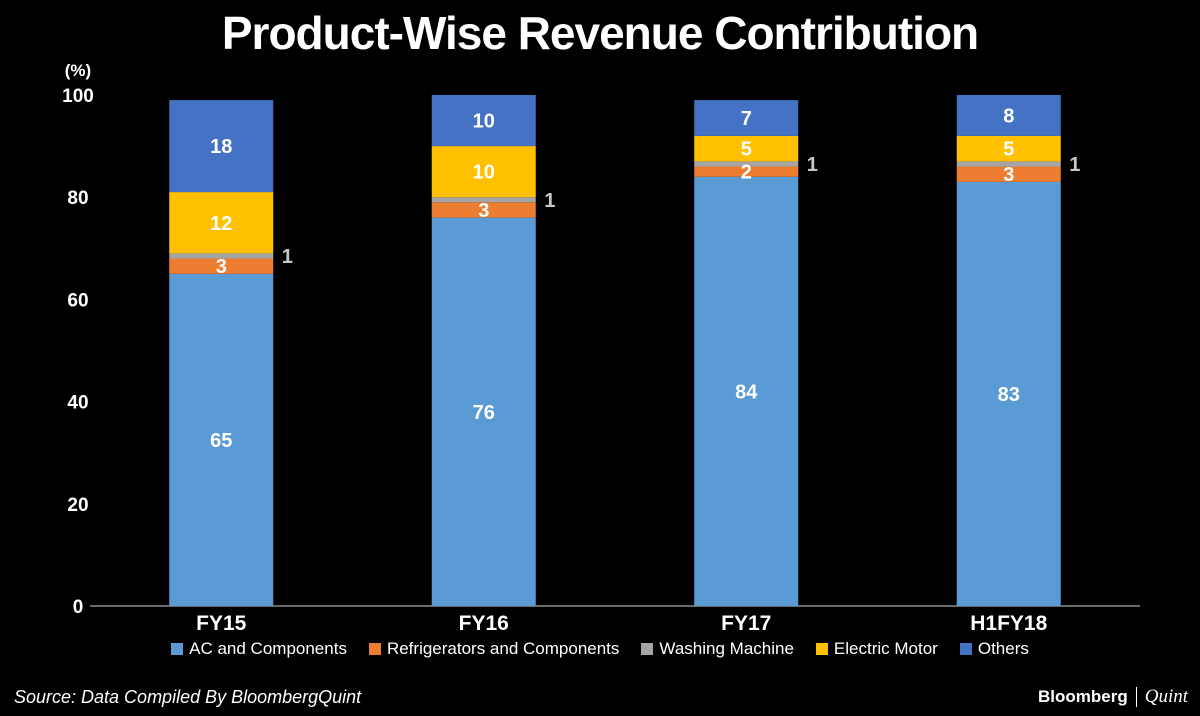  What do you see at coordinates (1136, 697) in the screenshot?
I see `brand-divider` at bounding box center [1136, 697].